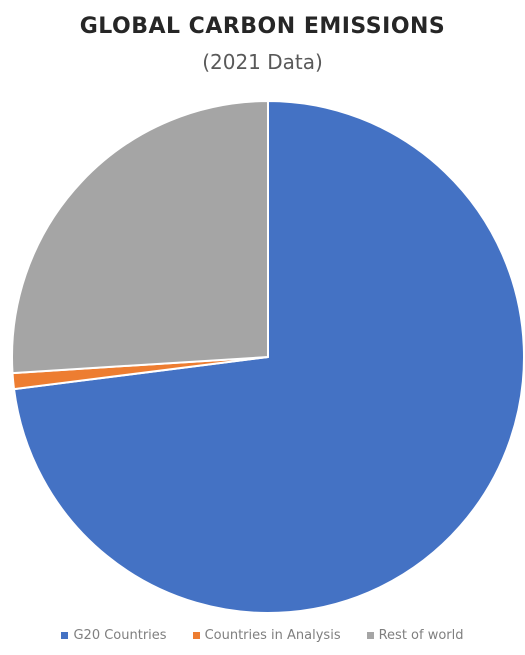  What do you see at coordinates (370, 635) in the screenshot?
I see `legend-swatch-rest-of-world` at bounding box center [370, 635].